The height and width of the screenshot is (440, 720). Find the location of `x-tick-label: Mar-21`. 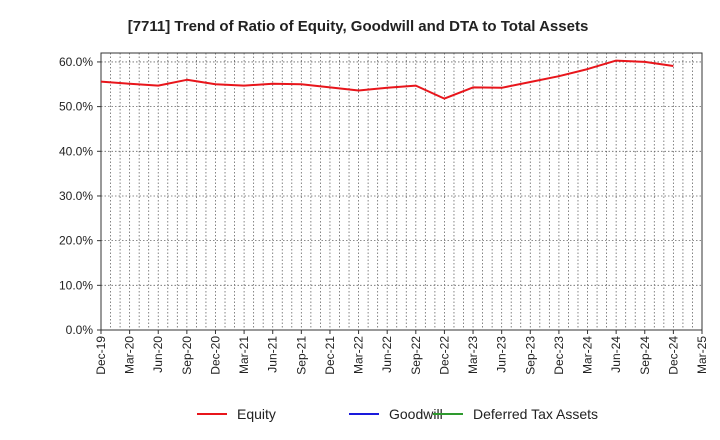

x-tick-label: Mar-21 is located at coordinates (244, 355).